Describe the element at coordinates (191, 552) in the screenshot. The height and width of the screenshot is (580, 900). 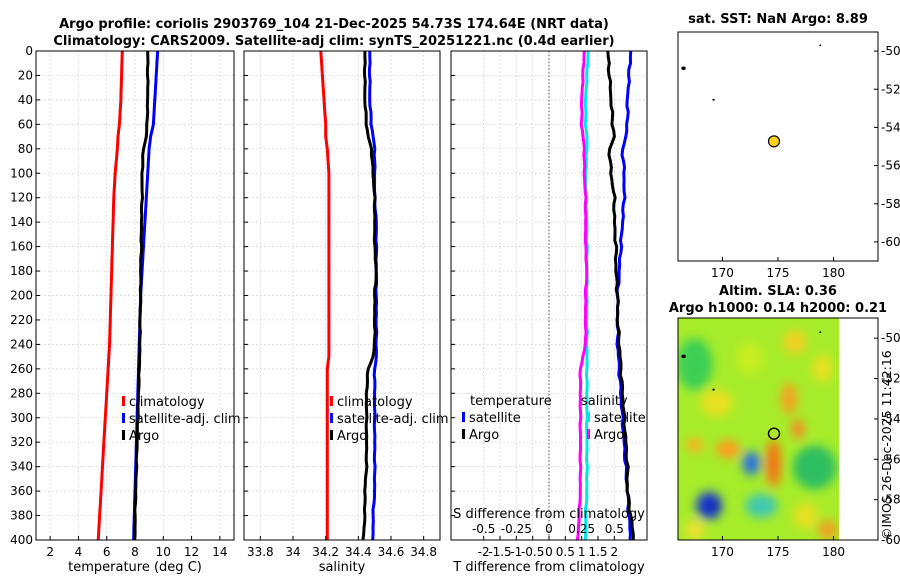
I see `x-tick-label: 12` at that location.